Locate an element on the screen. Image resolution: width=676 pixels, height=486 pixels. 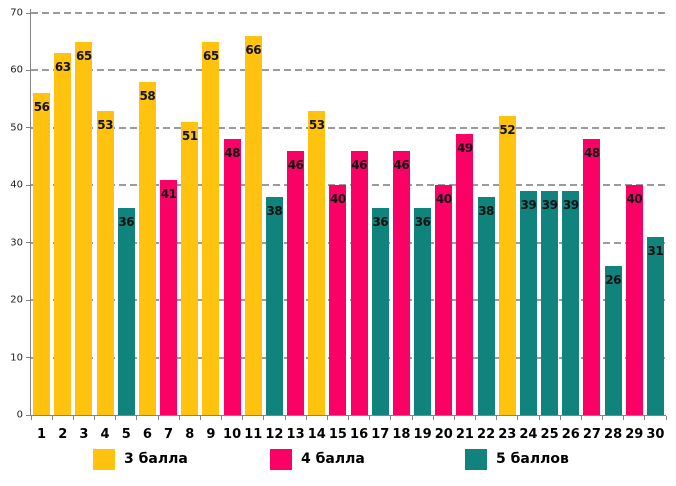
x-axis-label: 18 is located at coordinates (401, 434).